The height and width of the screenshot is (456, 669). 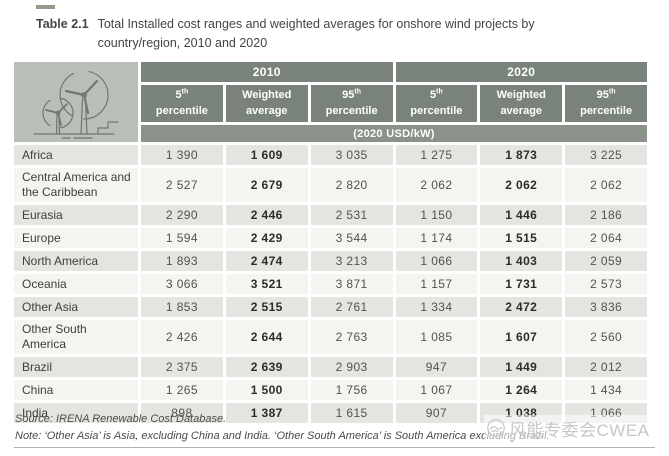 I want to click on percentile-cell: 2 761, so click(x=351, y=307).